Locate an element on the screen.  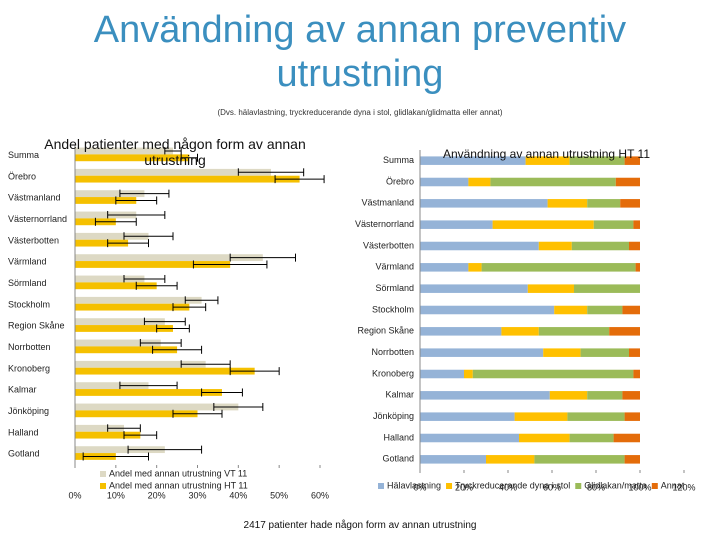
category-label: Norrbotten is located at coordinates (29, 347).